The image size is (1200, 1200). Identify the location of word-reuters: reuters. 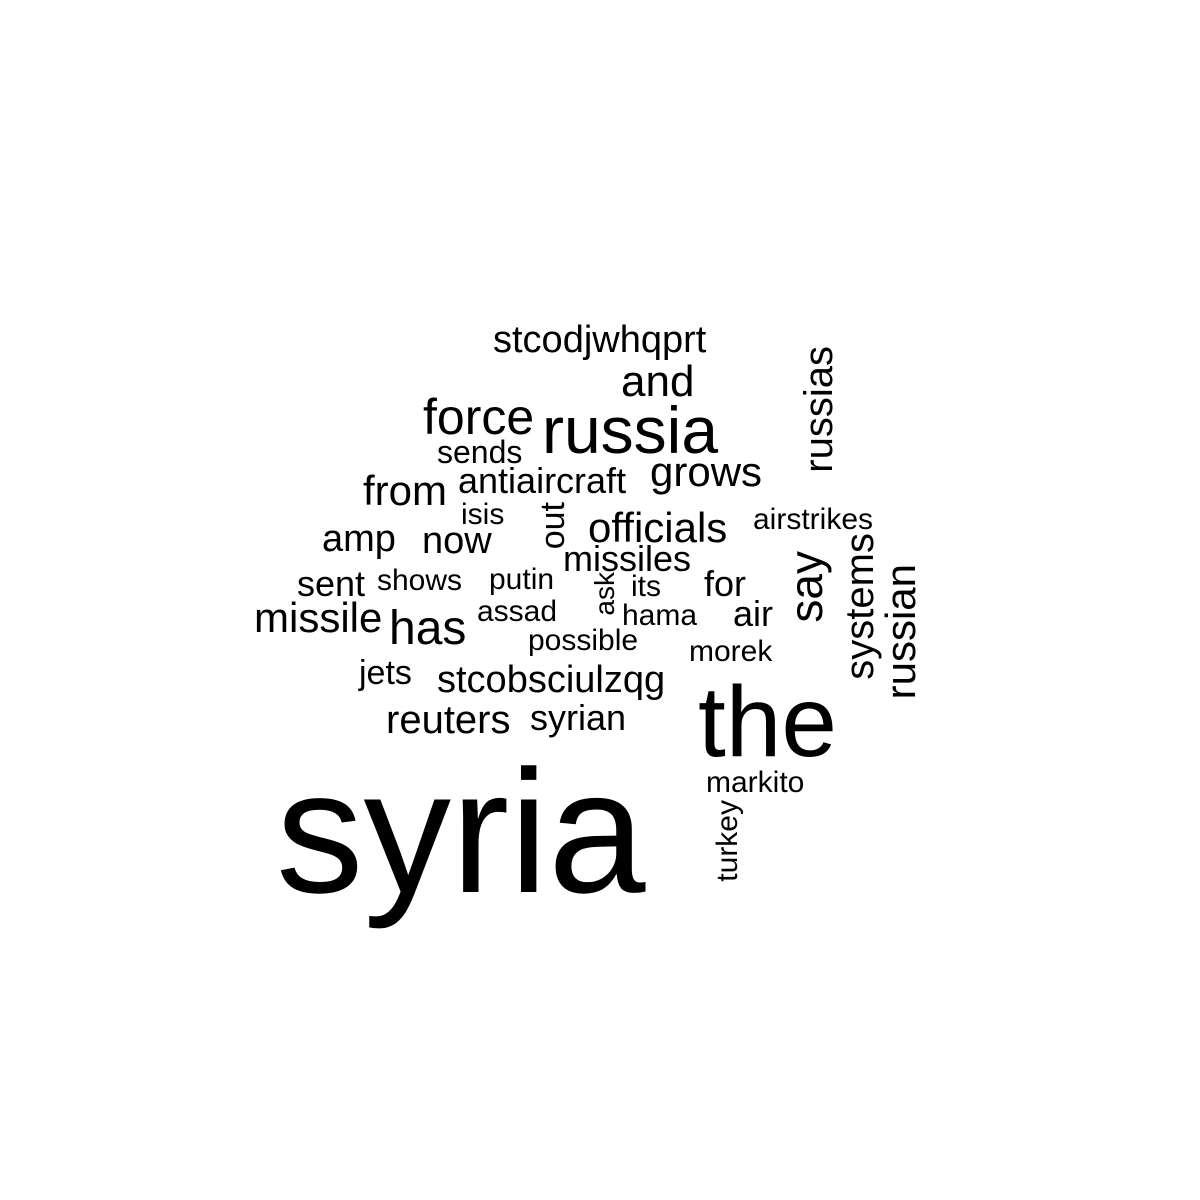
(448, 720).